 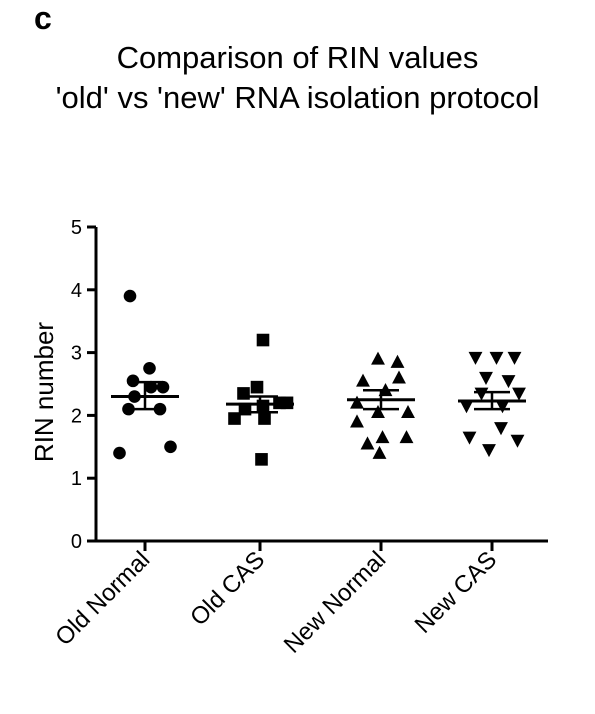 What do you see at coordinates (335, 602) in the screenshot?
I see `x-tick-label: New Normal` at bounding box center [335, 602].